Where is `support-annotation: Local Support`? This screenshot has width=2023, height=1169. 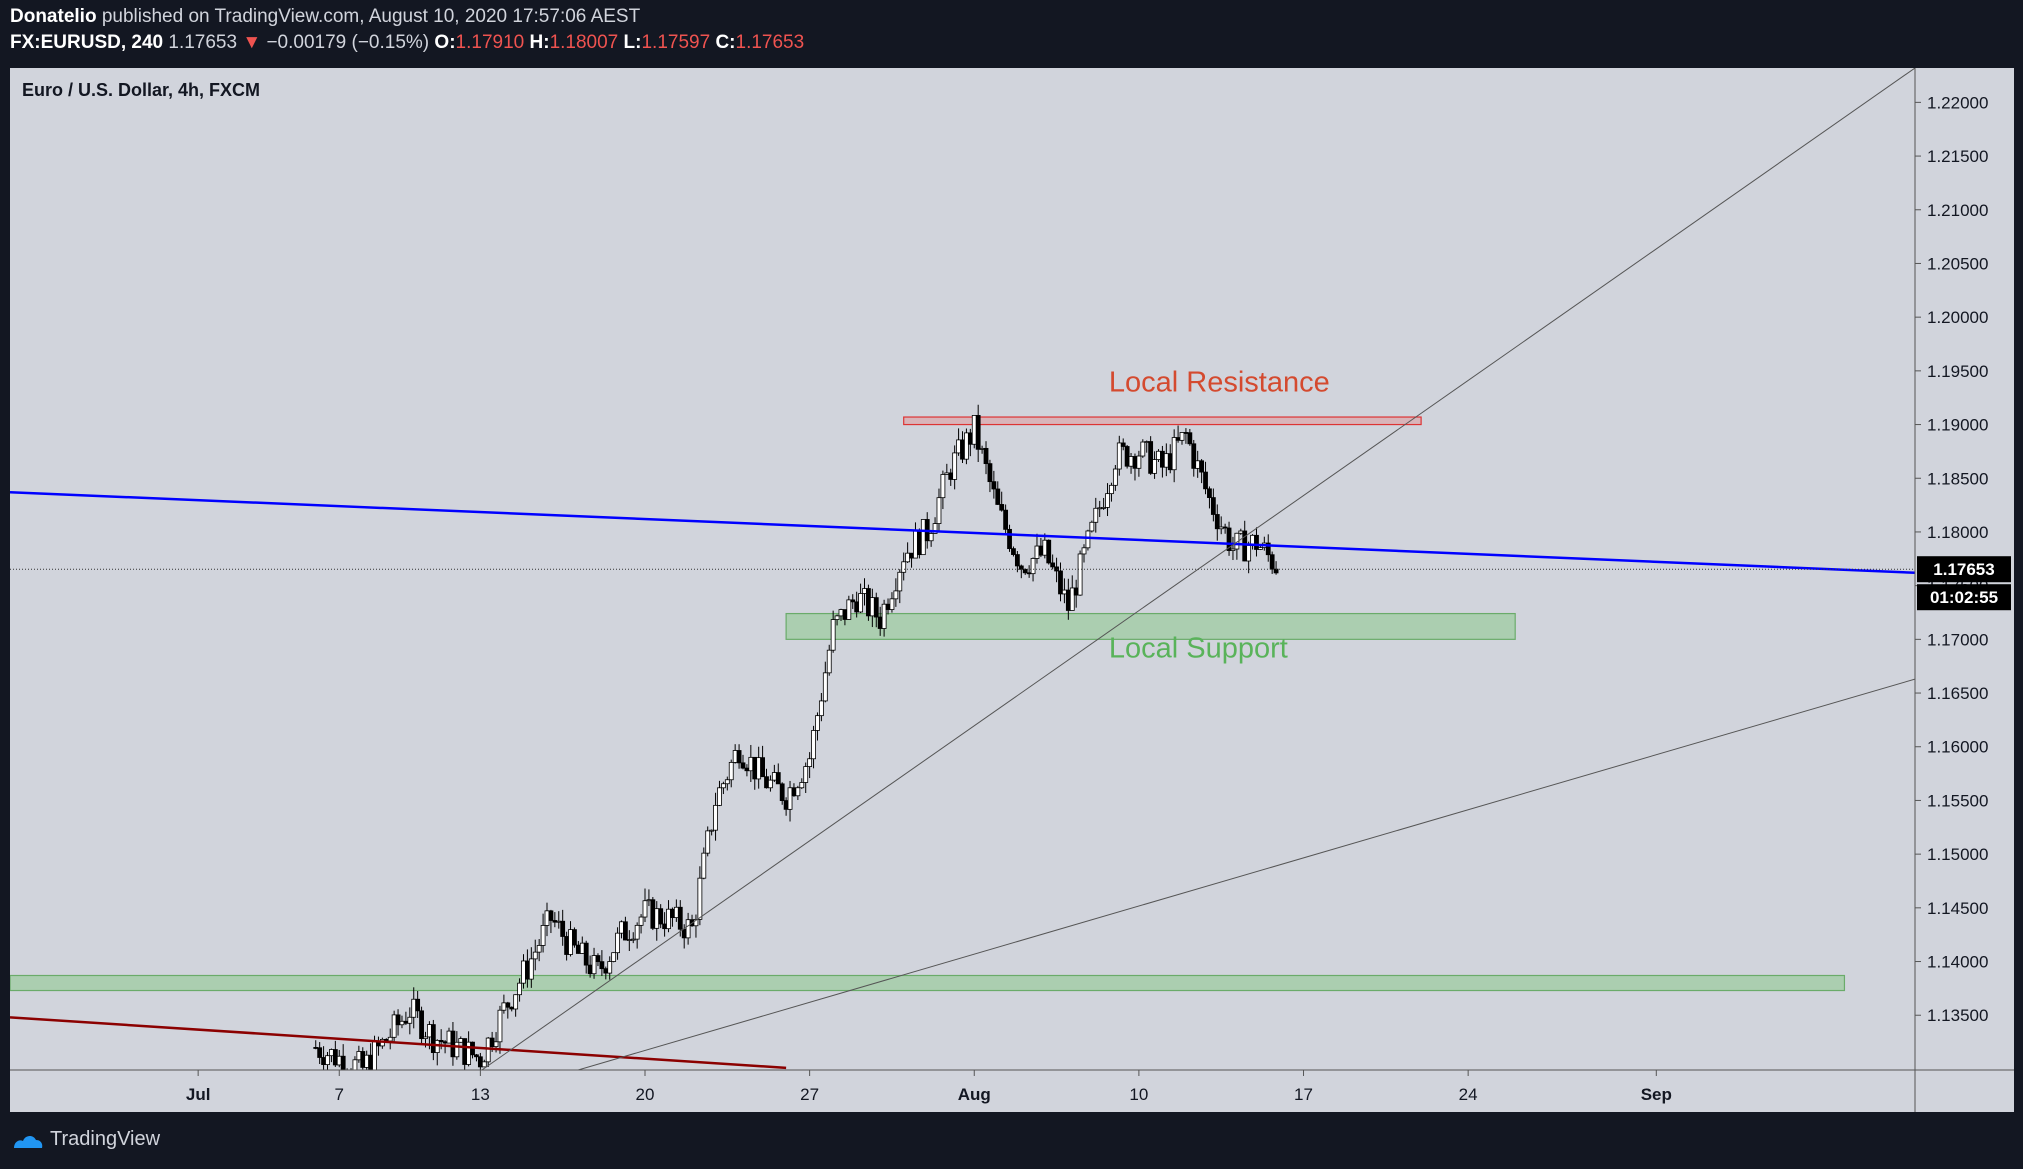 support-annotation: Local Support is located at coordinates (1198, 649).